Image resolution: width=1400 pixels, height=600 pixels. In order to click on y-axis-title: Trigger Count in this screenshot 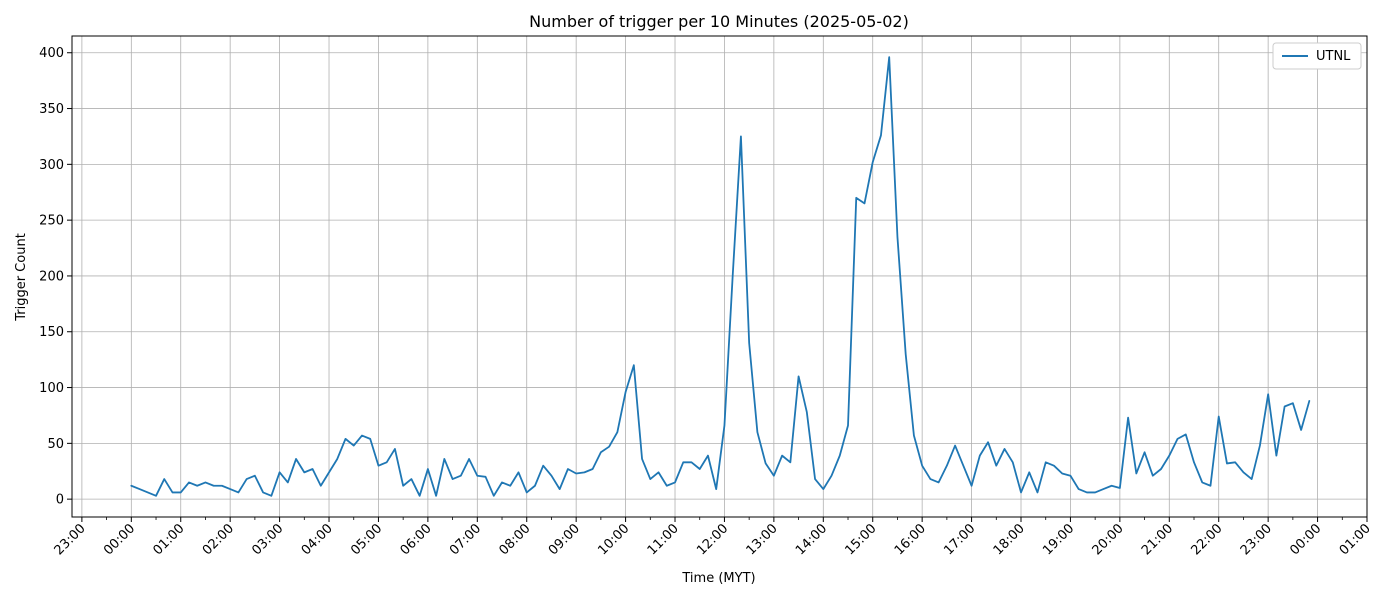, I will do `click(21, 277)`.